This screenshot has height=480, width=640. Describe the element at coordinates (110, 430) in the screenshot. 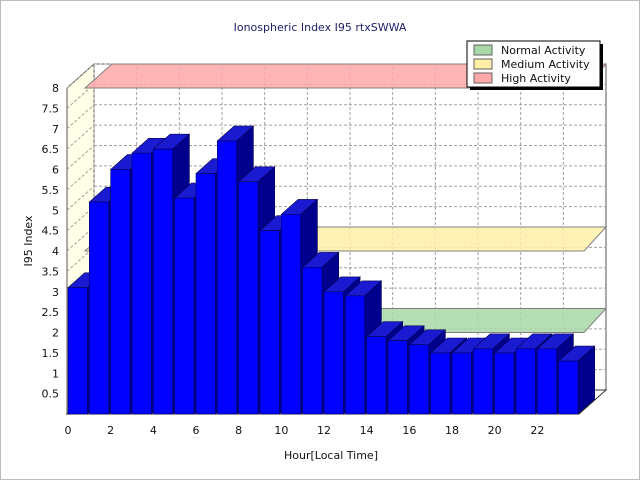

I see `x-tick-label: 2` at that location.